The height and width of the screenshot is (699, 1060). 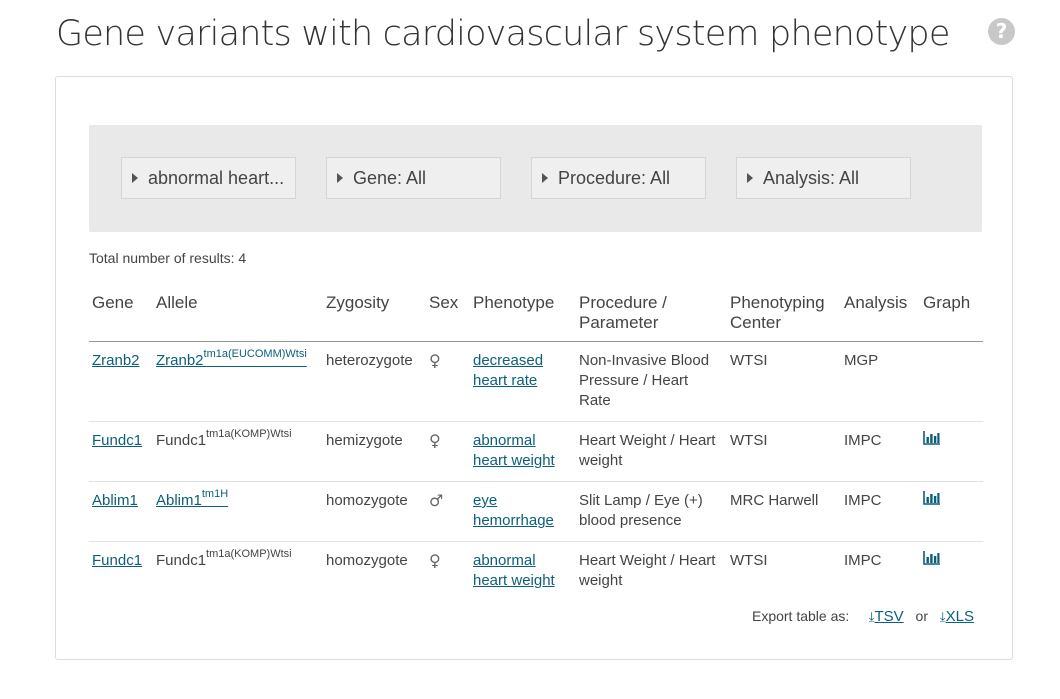 I want to click on allele-superscript: tm1H, so click(x=215, y=494).